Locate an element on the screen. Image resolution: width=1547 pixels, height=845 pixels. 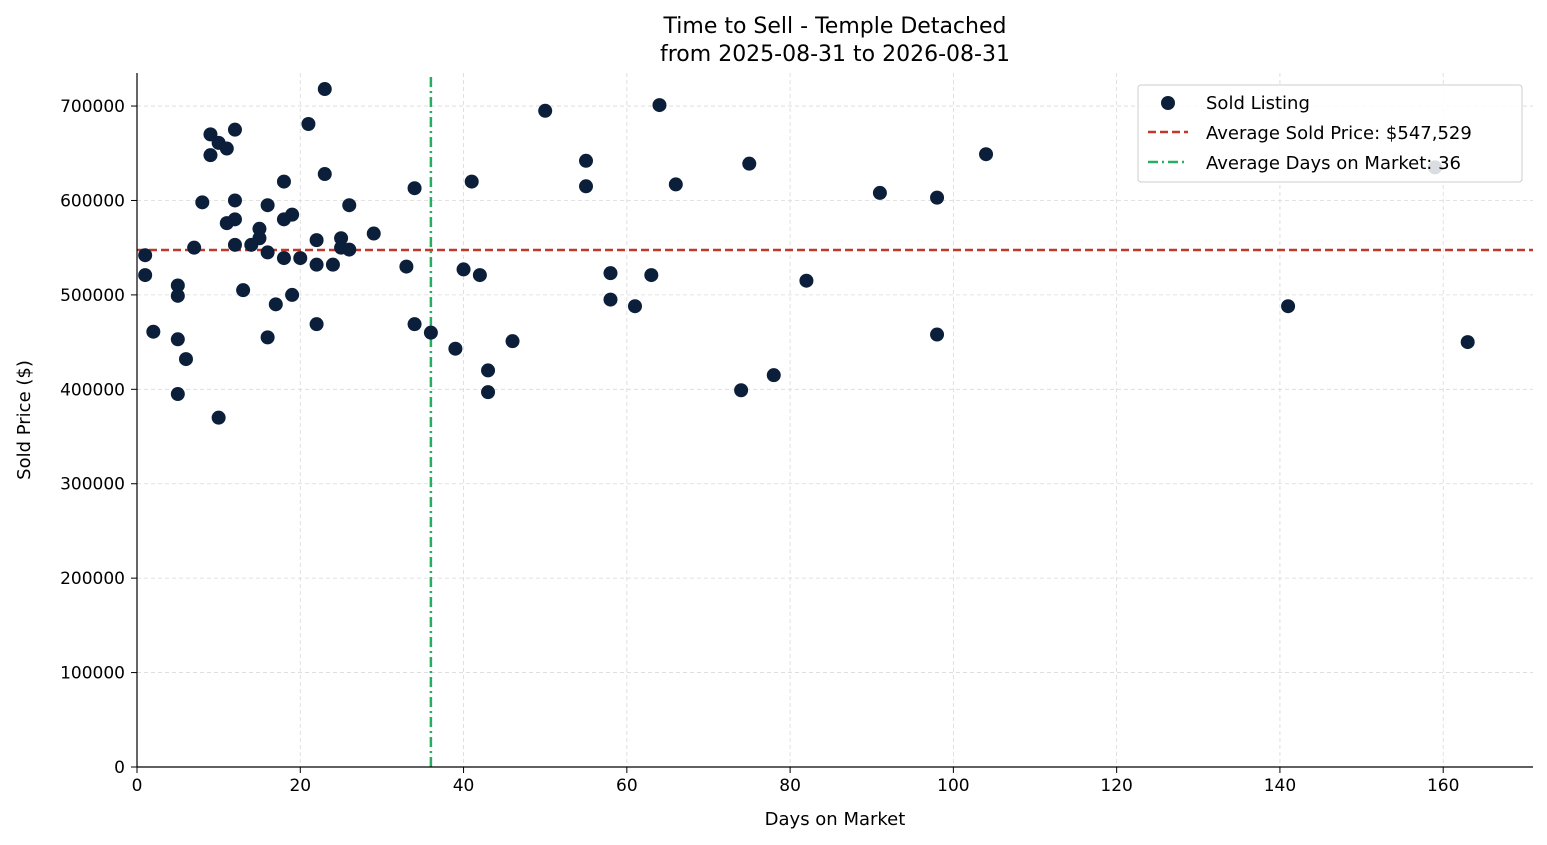
legend-label-avg-price: Average Sold Price: $547,529 is located at coordinates (1339, 133).